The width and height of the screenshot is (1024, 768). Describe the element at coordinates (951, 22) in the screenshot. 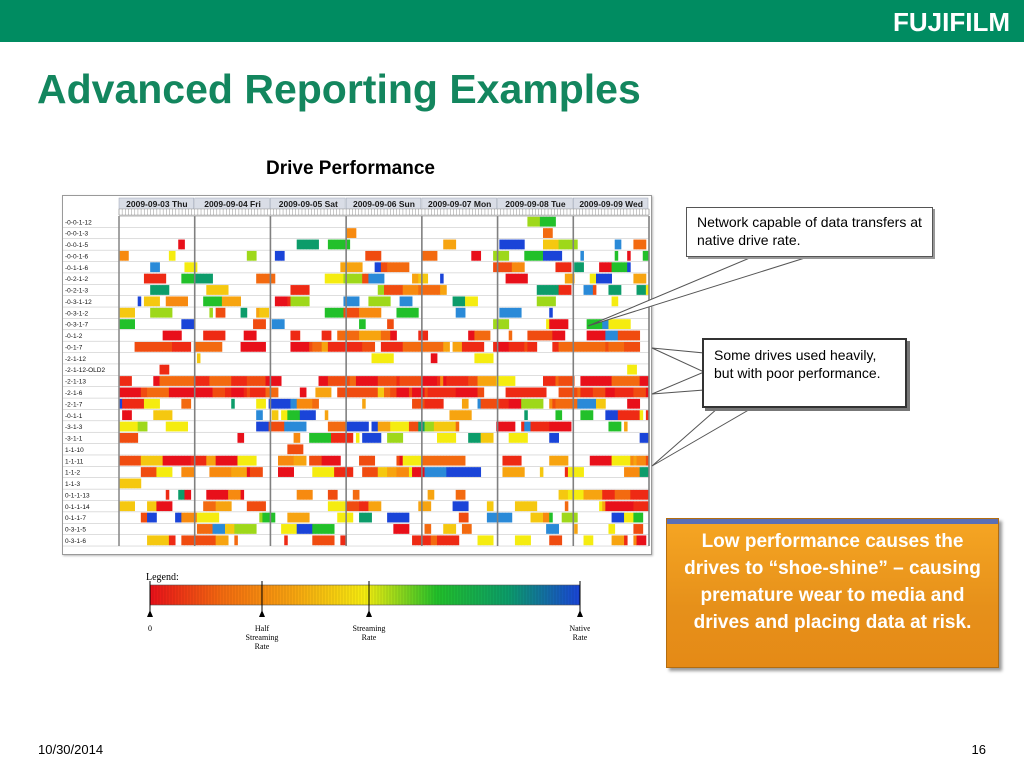

I see `fujifilm-logo: FUJIFILM` at that location.